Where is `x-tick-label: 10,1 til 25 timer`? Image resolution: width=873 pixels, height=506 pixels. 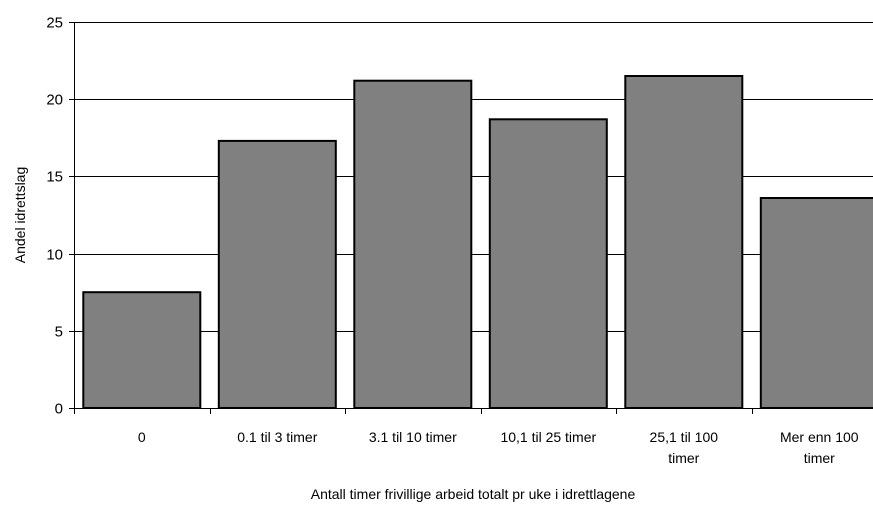
x-tick-label: 10,1 til 25 timer is located at coordinates (548, 437).